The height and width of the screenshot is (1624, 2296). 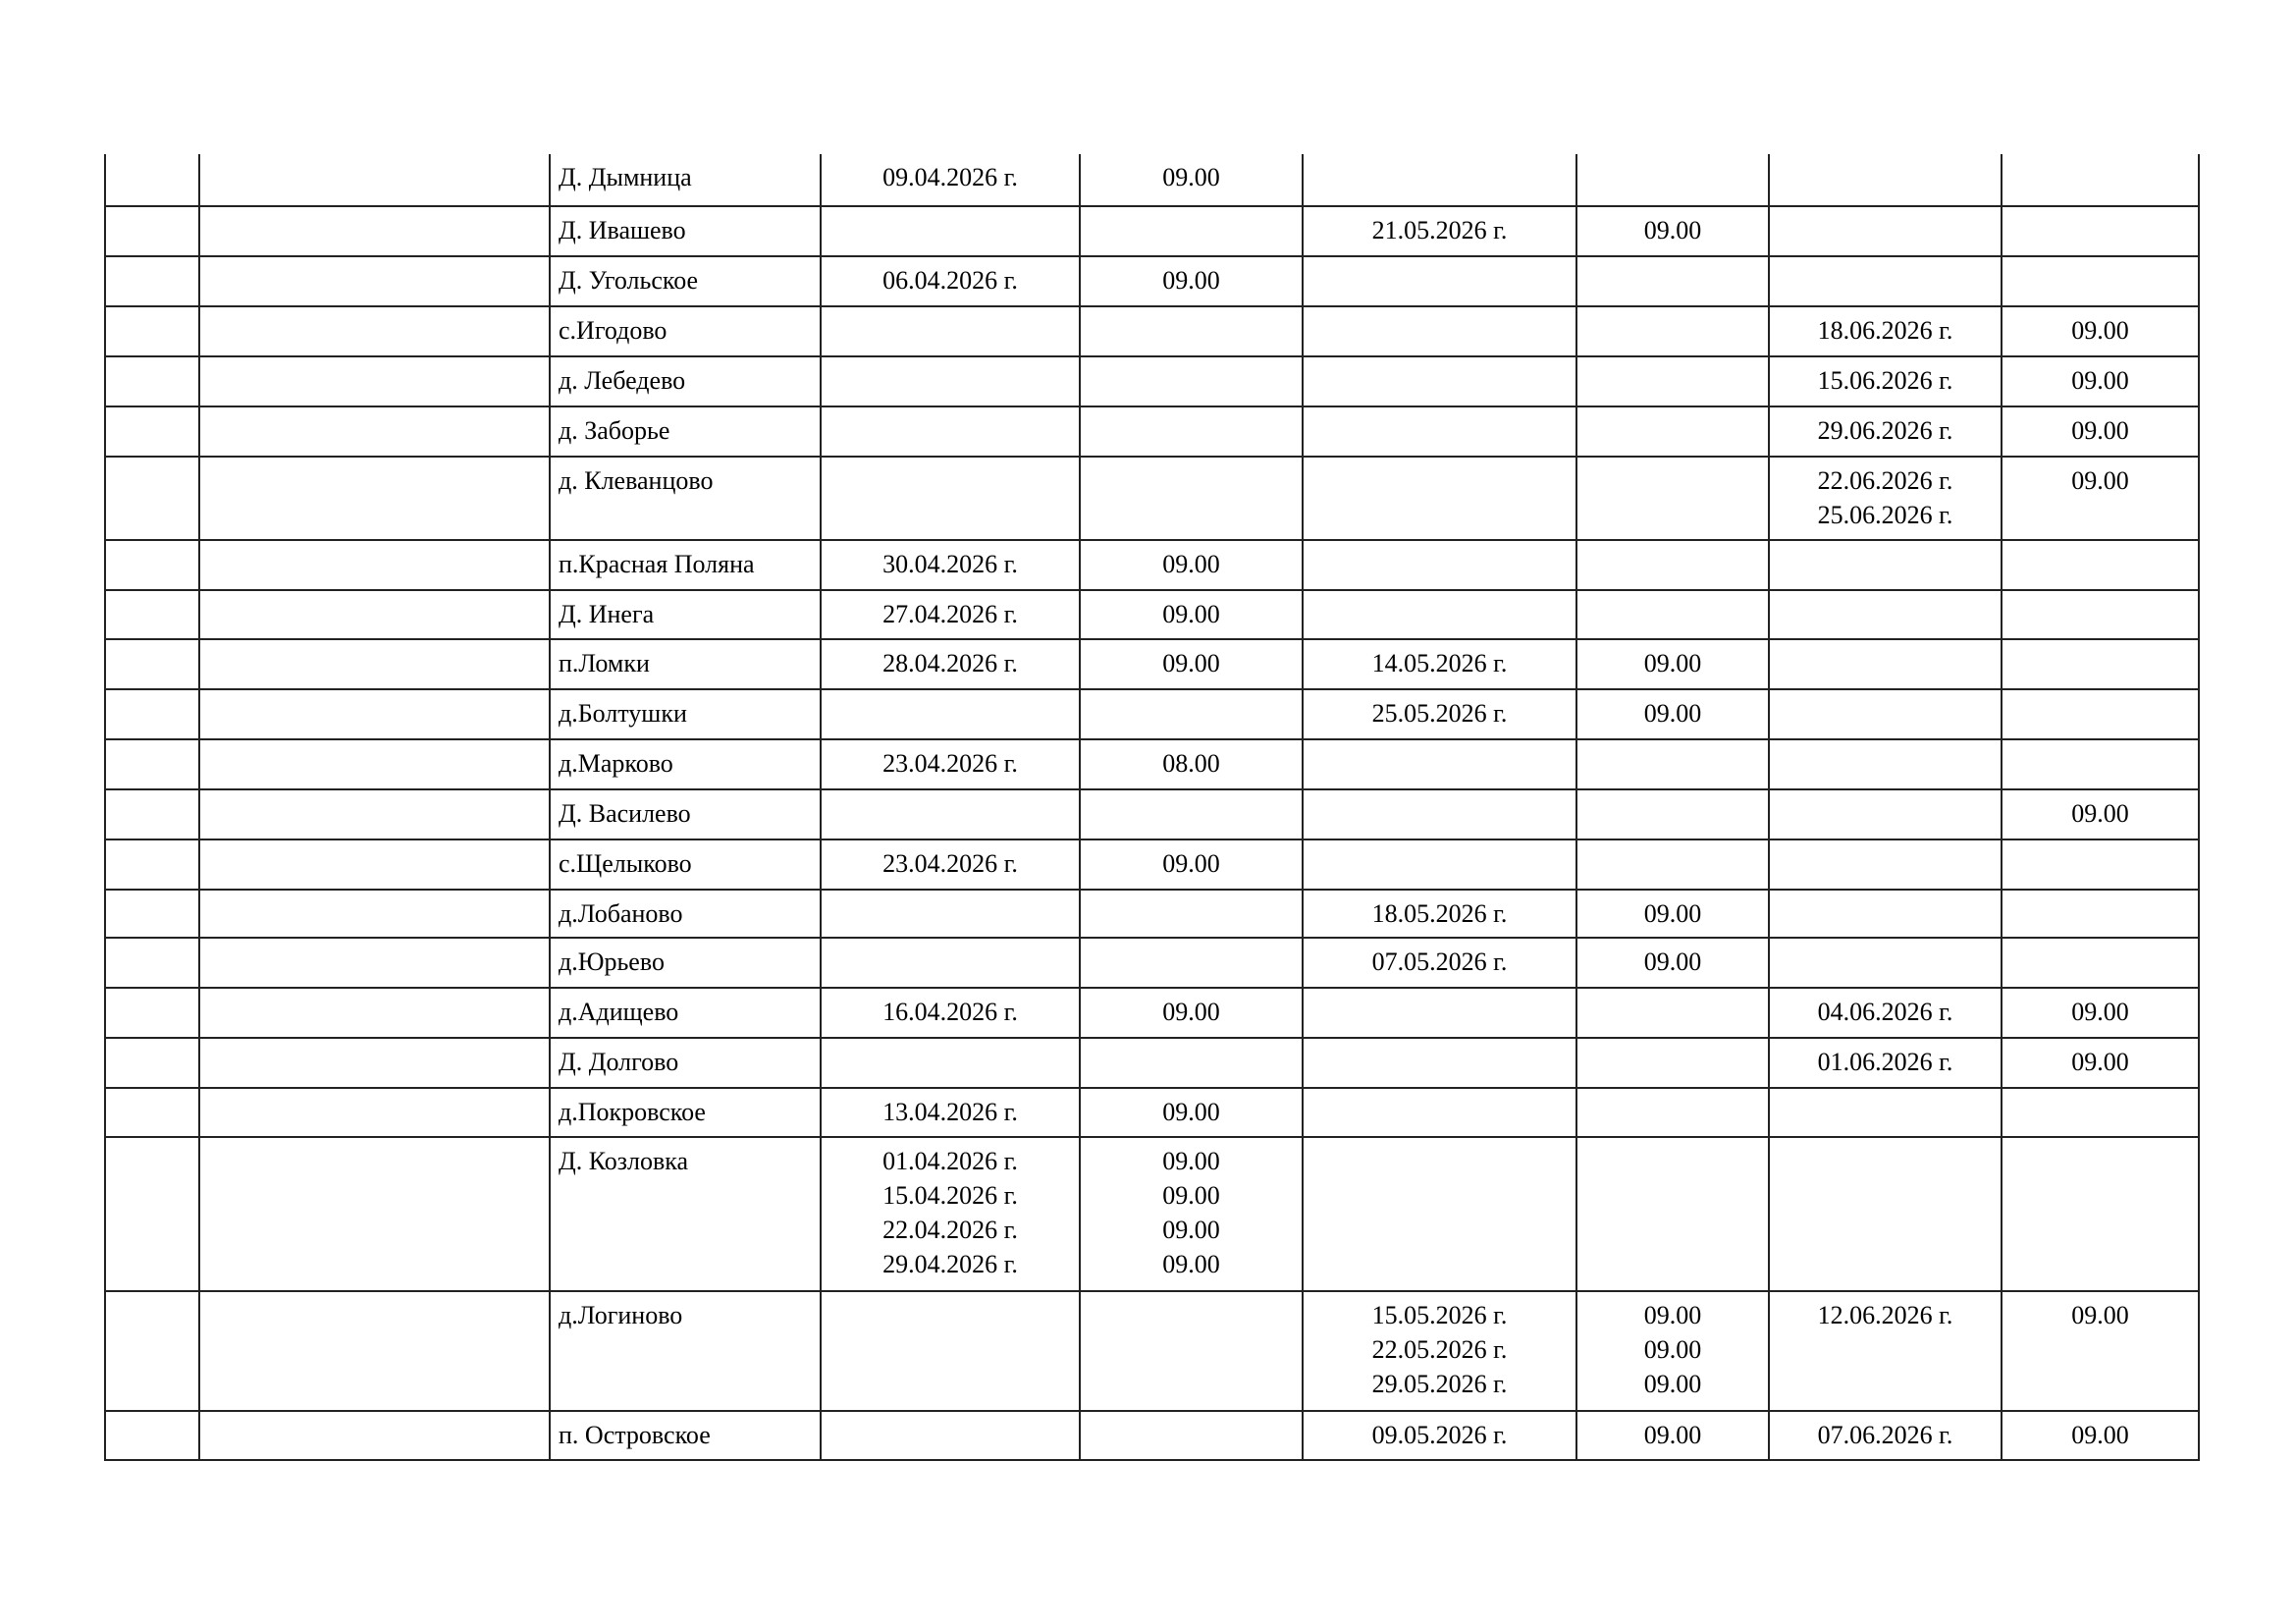 I want to click on place-cell: п. Островское, so click(x=685, y=1435).